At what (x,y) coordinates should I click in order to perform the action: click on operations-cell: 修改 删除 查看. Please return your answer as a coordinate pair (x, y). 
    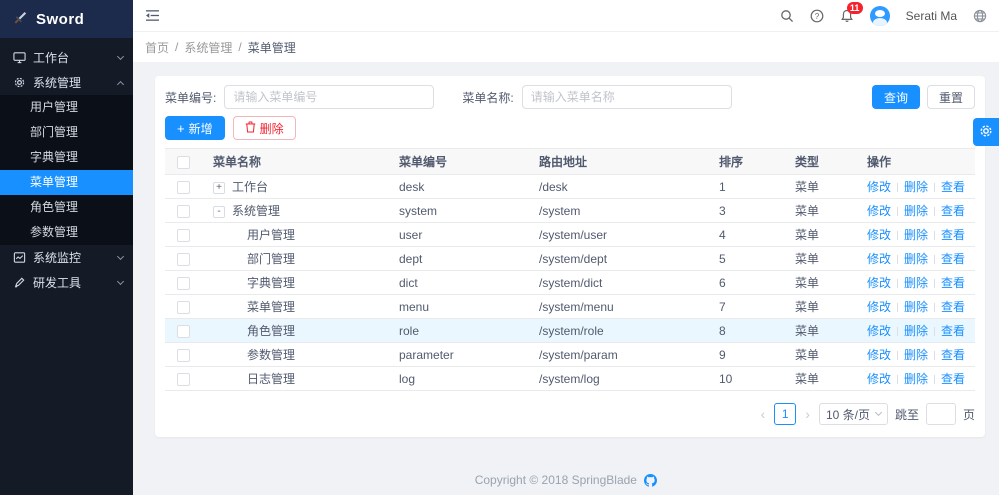
    Looking at the image, I should click on (921, 378).